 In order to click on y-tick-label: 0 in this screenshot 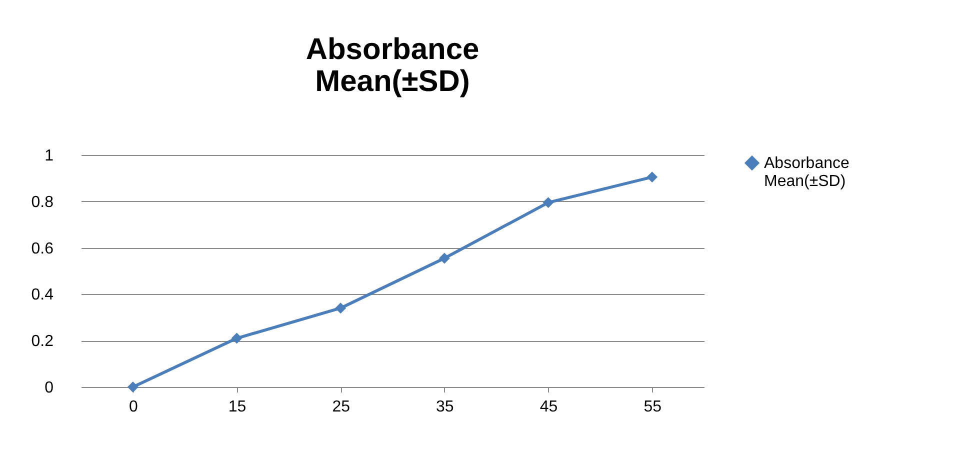, I will do `click(49, 388)`.